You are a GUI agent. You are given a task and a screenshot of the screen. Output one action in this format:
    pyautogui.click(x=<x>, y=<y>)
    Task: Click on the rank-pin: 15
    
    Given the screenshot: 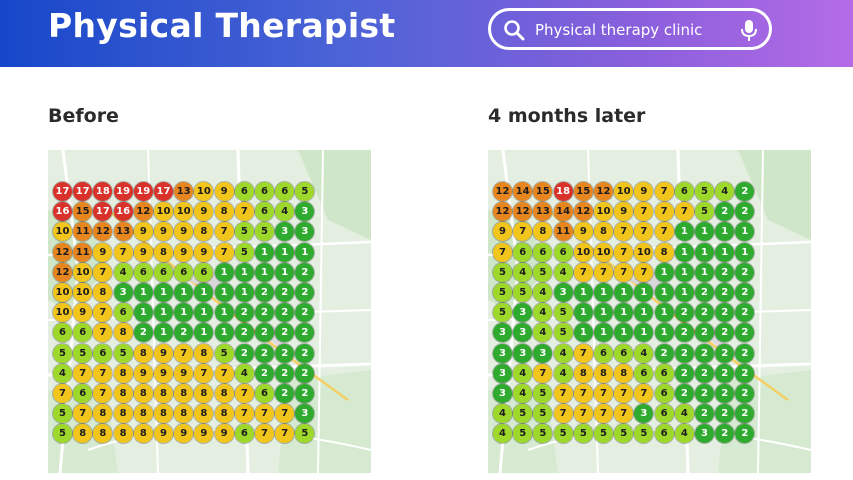 What is the action you would take?
    pyautogui.click(x=543, y=191)
    